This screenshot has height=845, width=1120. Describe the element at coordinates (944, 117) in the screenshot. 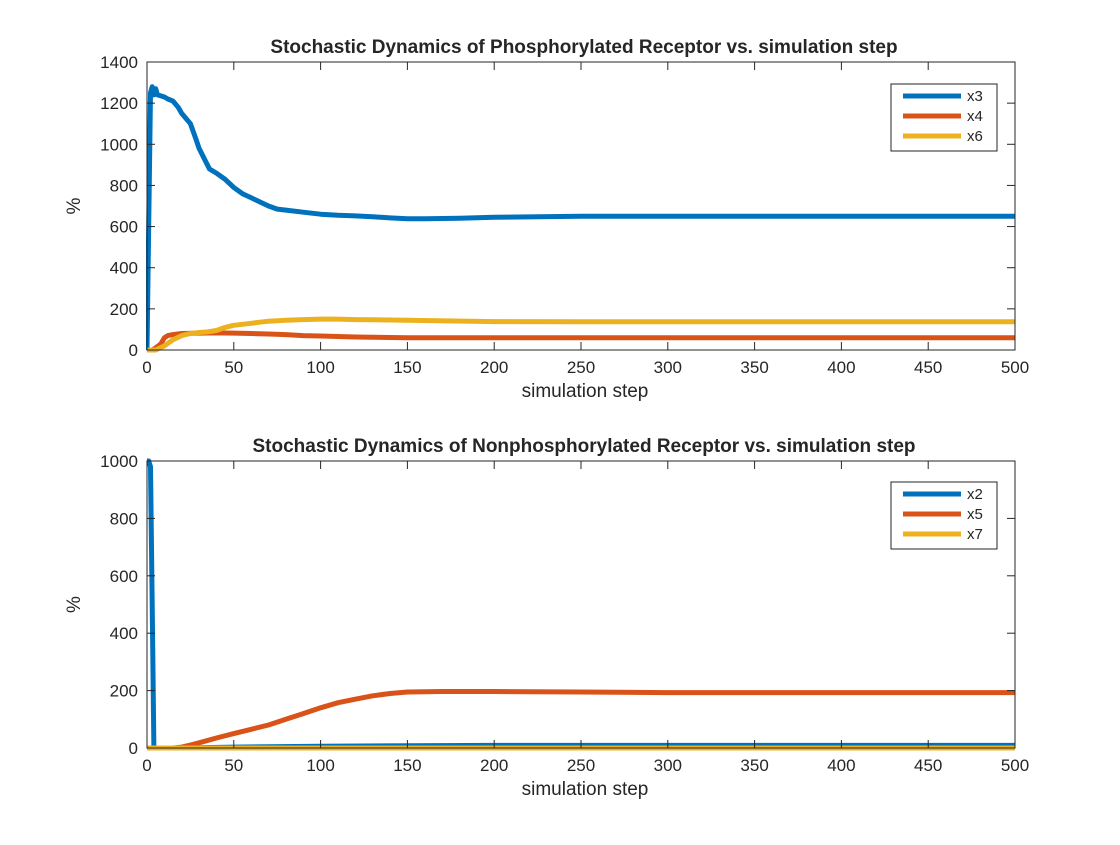

I see `legend: x3 x4 x6` at that location.